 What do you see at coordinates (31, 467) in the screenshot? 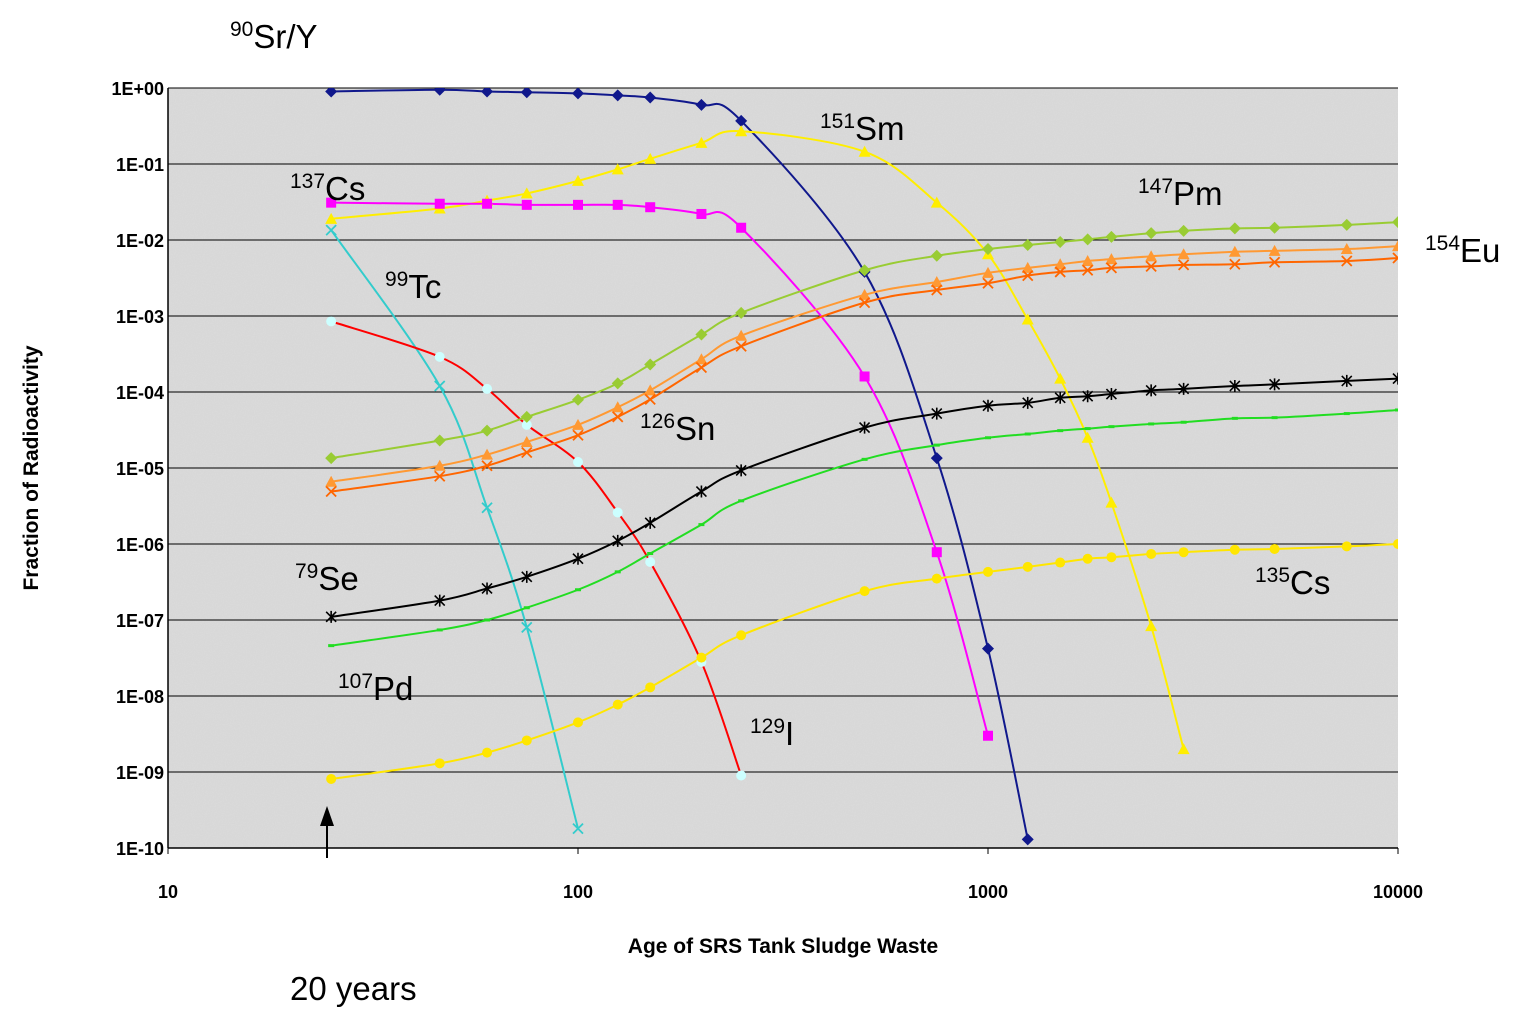
I see `y-axis-title: Fraction of Radioactivity` at bounding box center [31, 467].